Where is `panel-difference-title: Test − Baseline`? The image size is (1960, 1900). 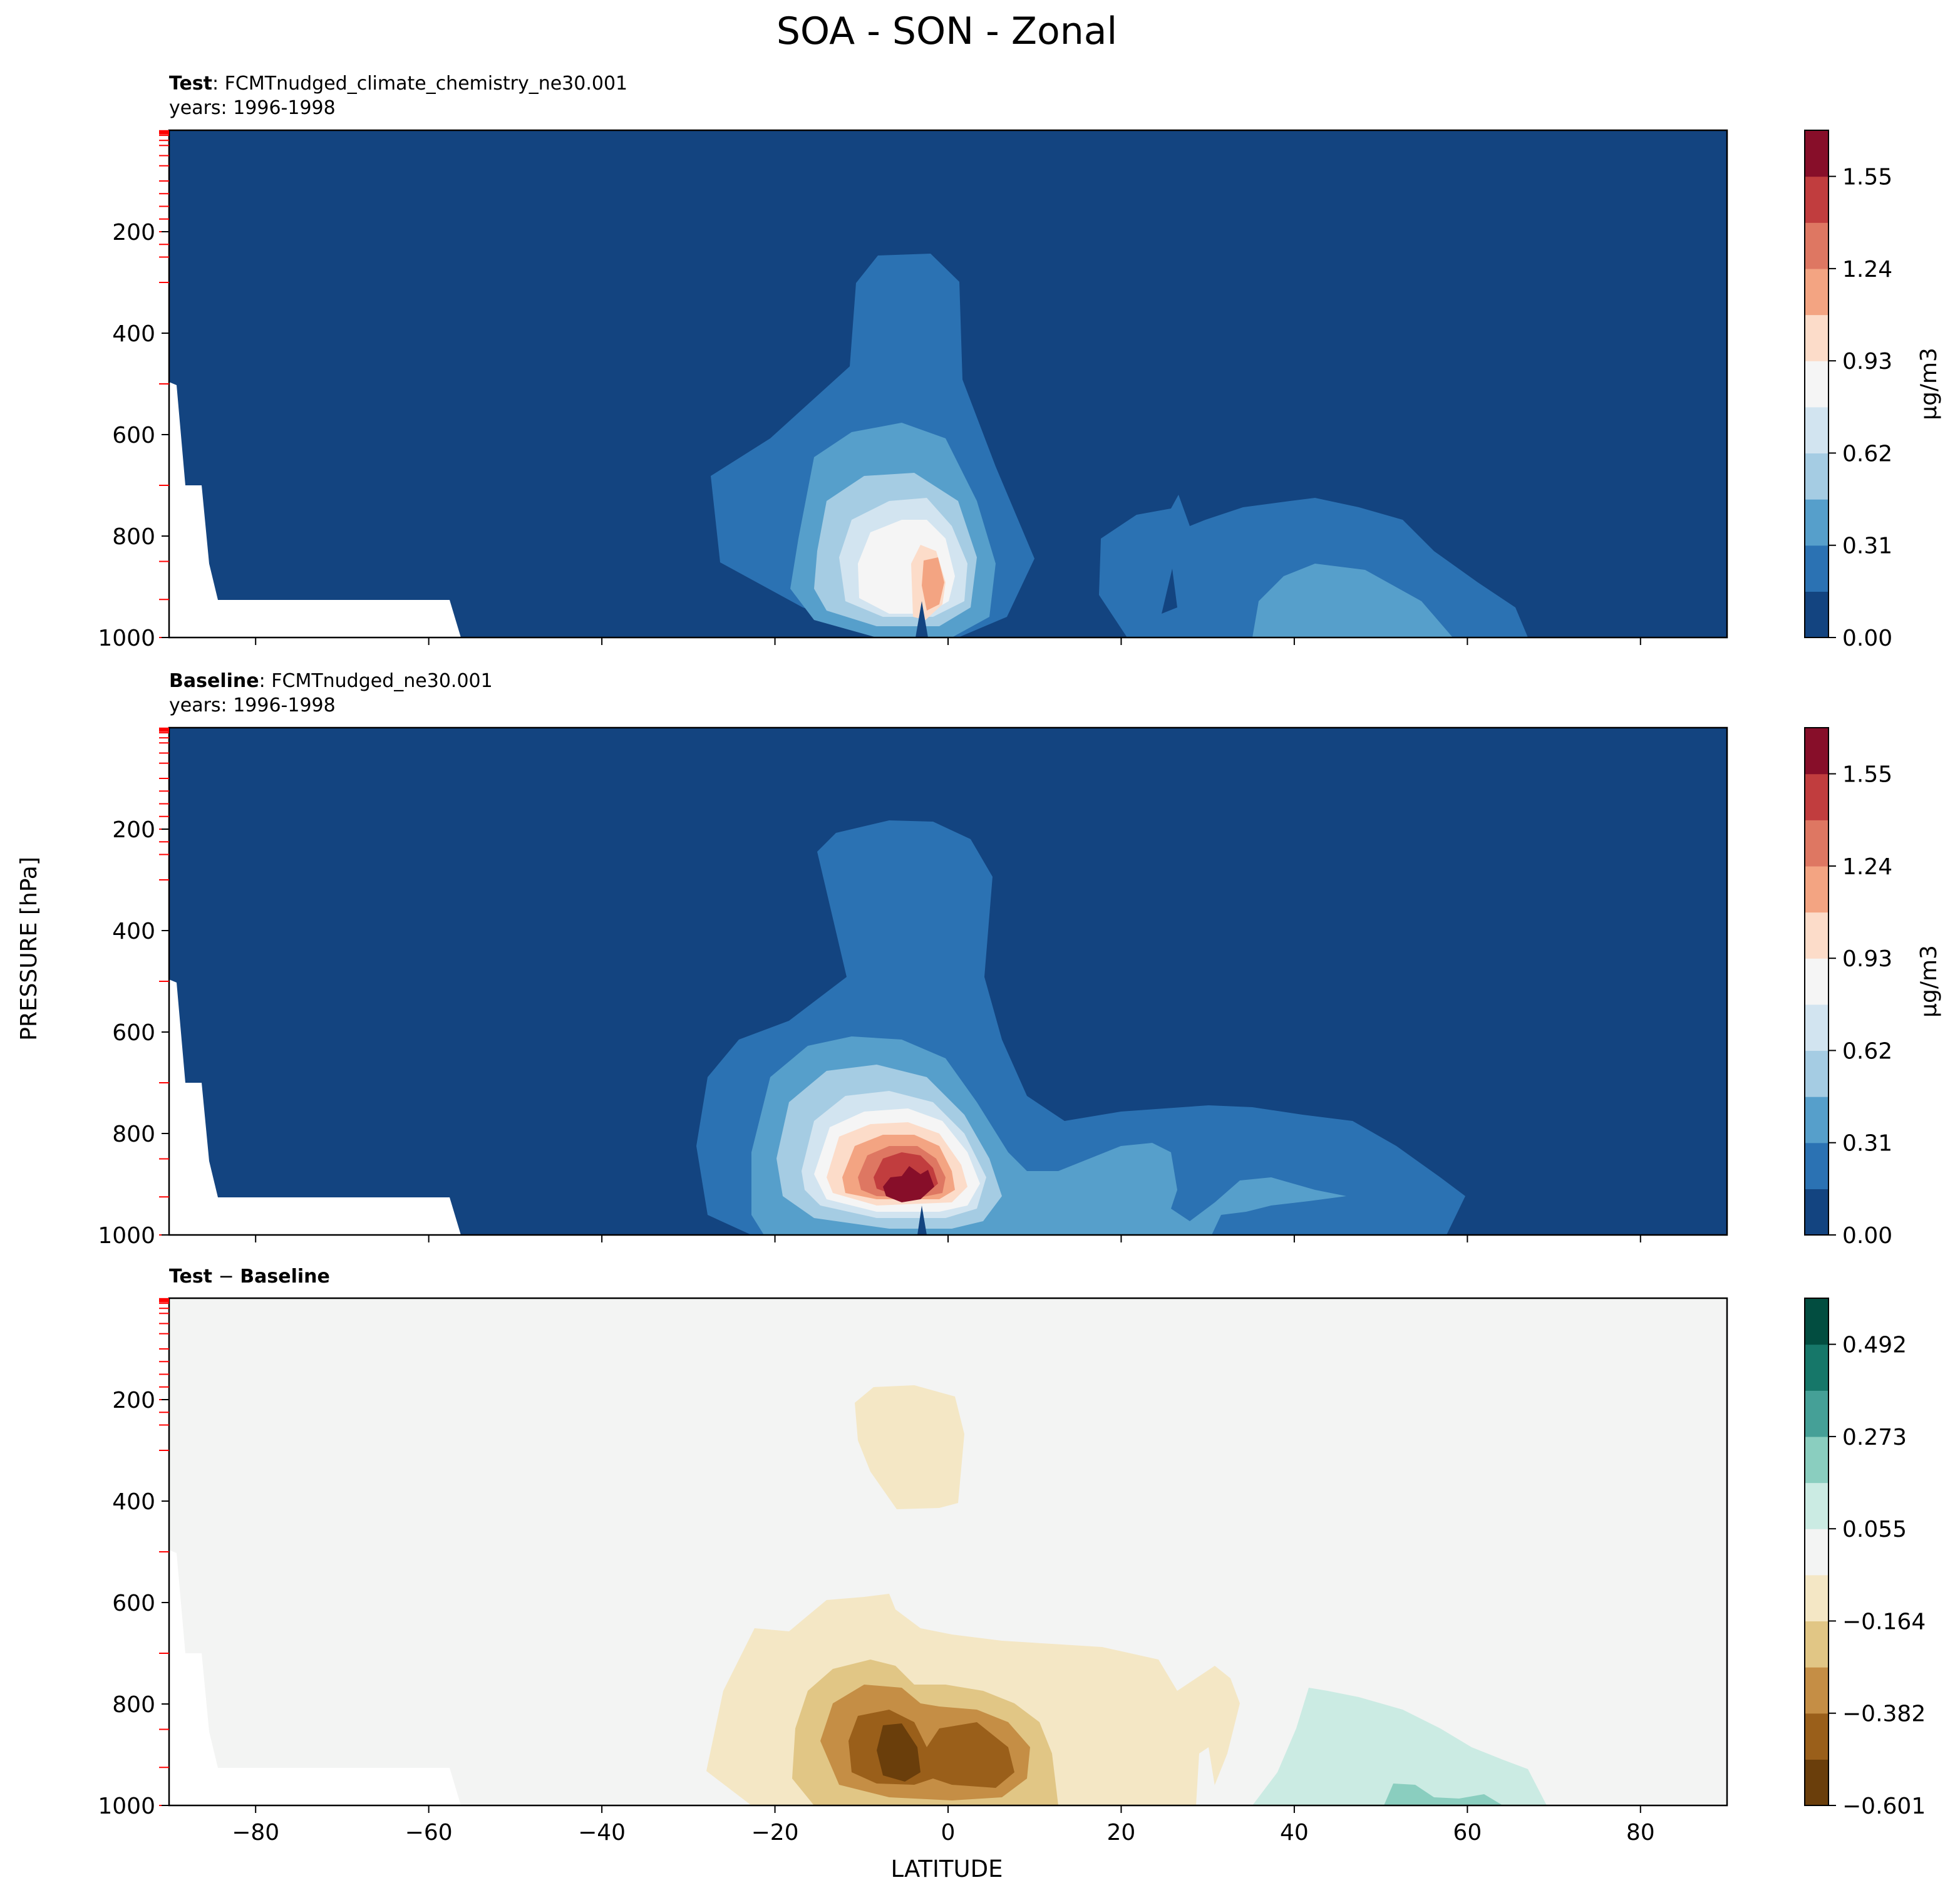 panel-difference-title: Test − Baseline is located at coordinates (249, 1277).